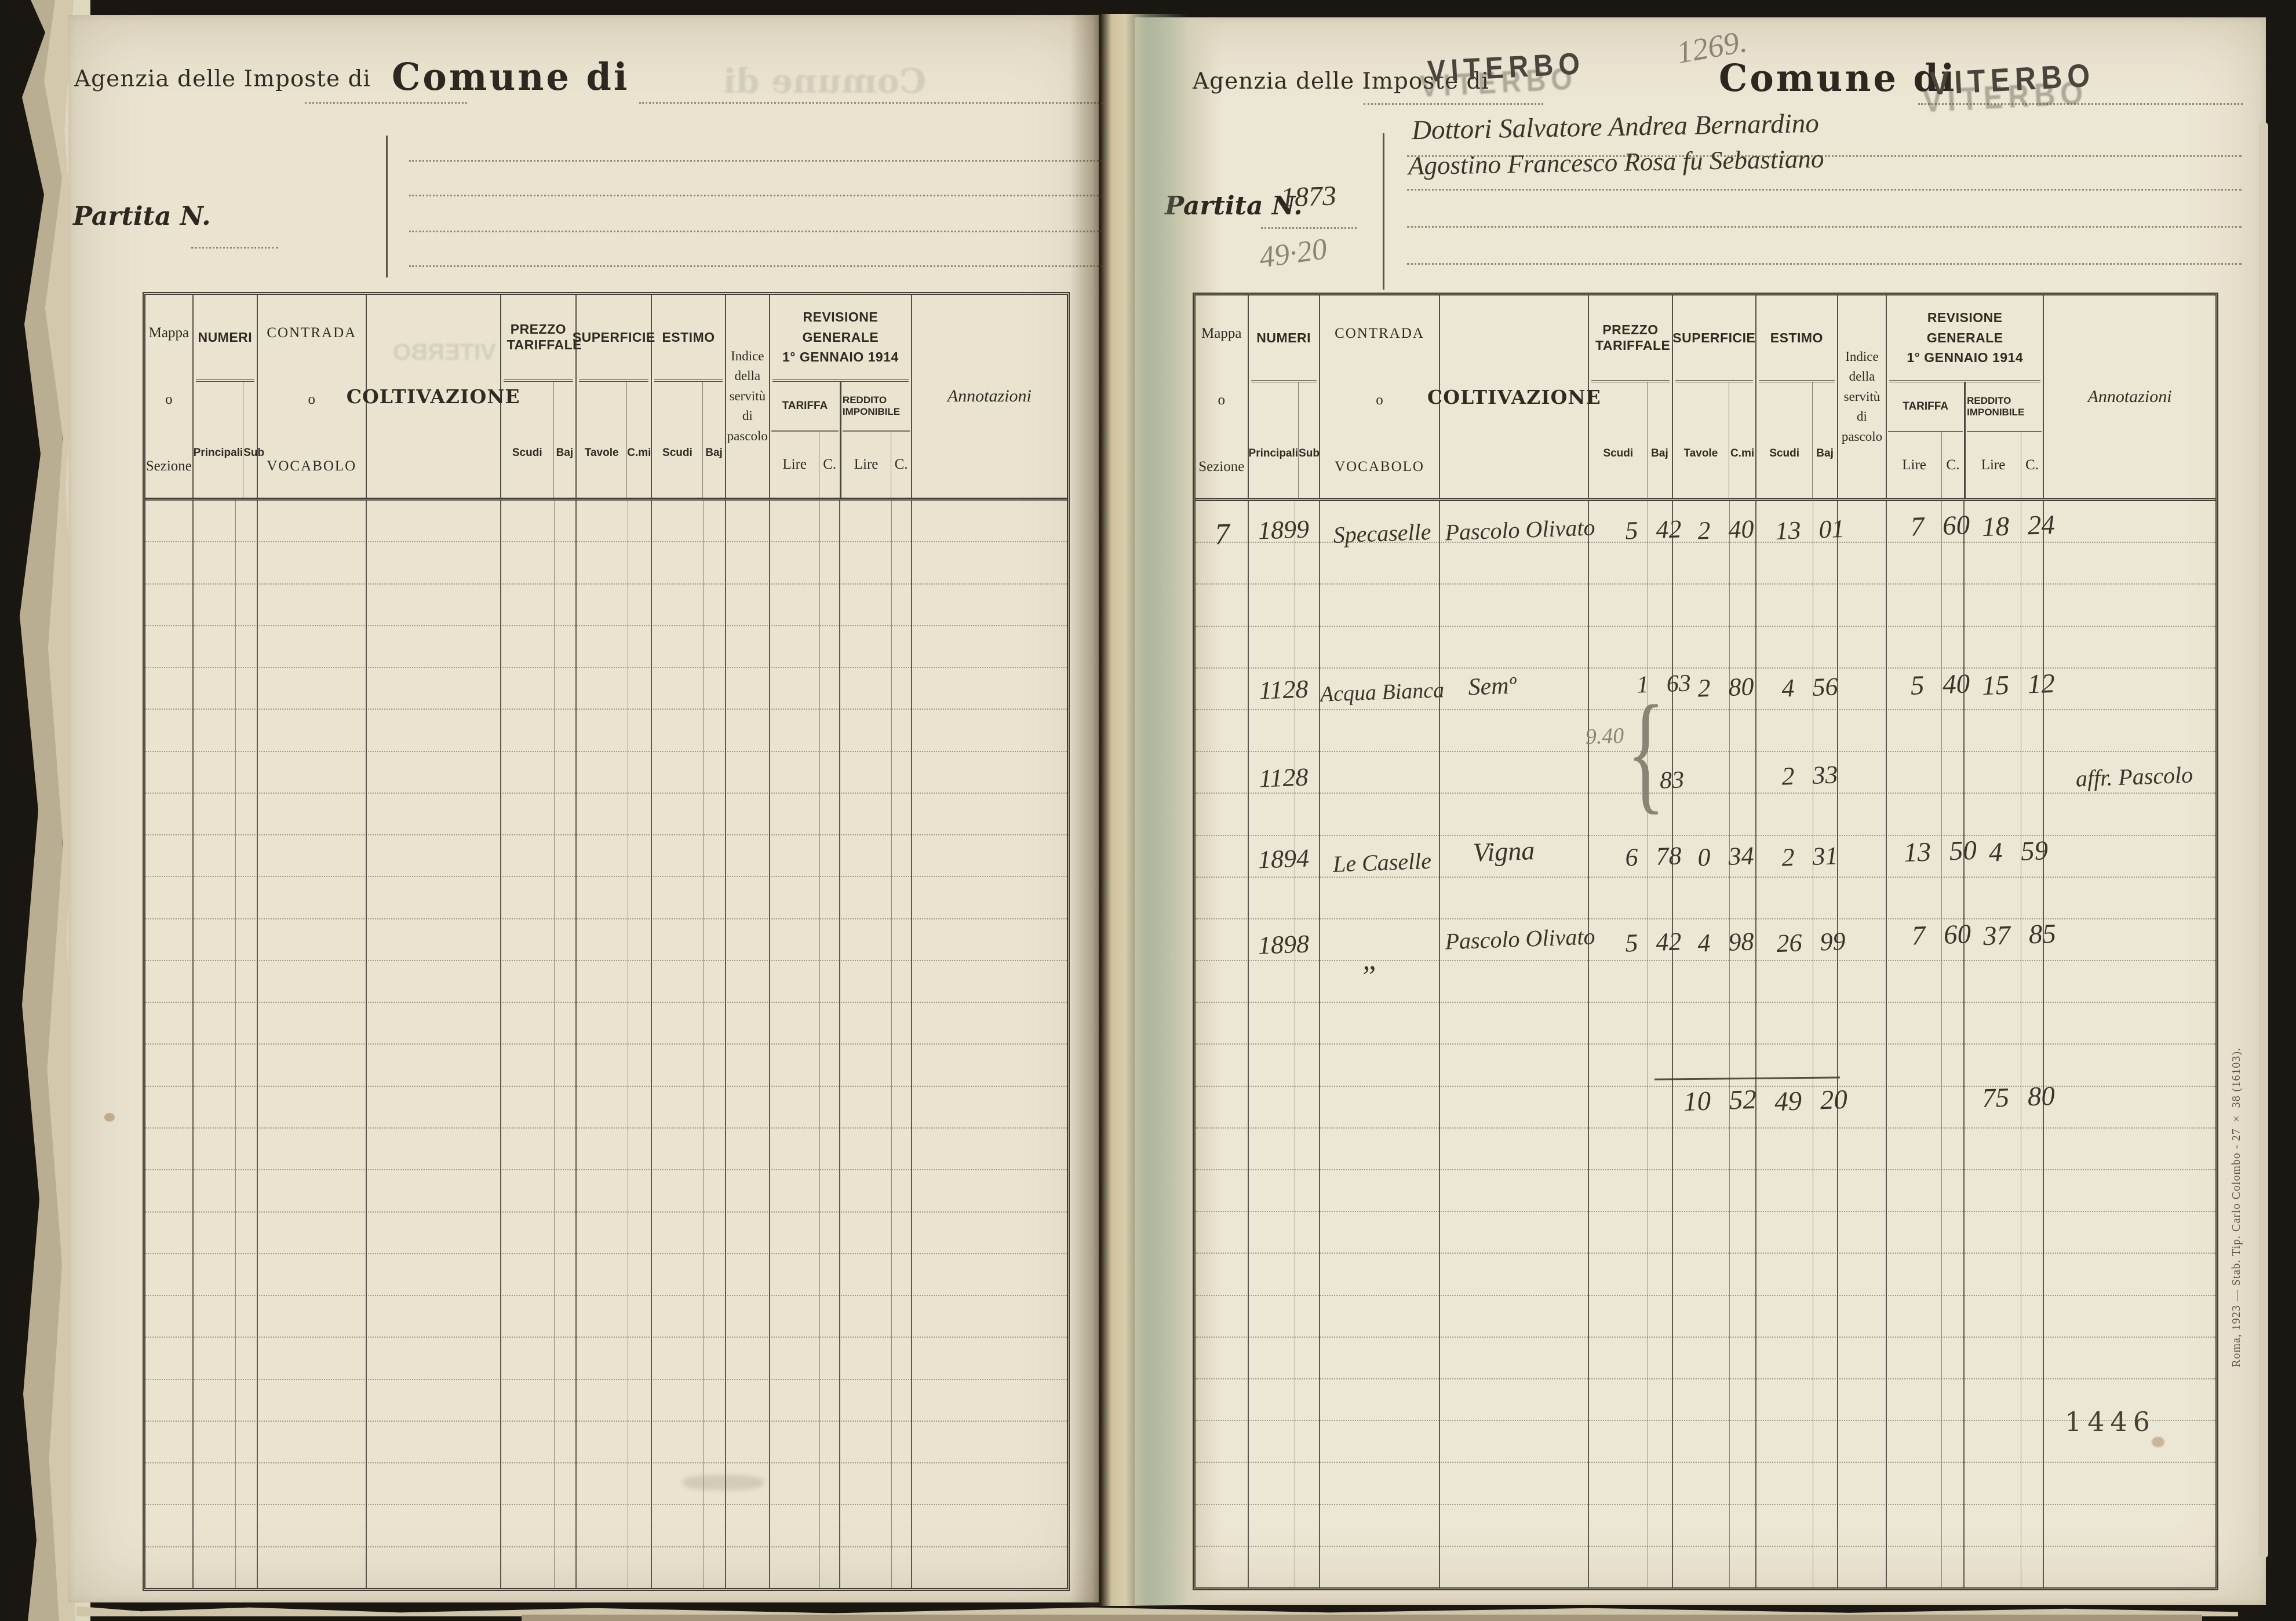 The image size is (2296, 1621). I want to click on total-reddito: 75 80, so click(2018, 1097).